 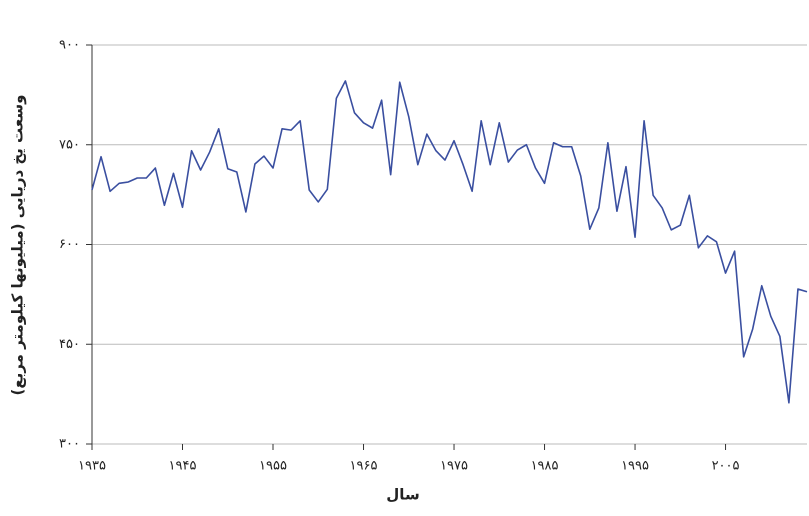 I want to click on y-axis-title: وسعت یخ دریایی (میلیونها کیلومتر مربع), so click(x=18, y=245).